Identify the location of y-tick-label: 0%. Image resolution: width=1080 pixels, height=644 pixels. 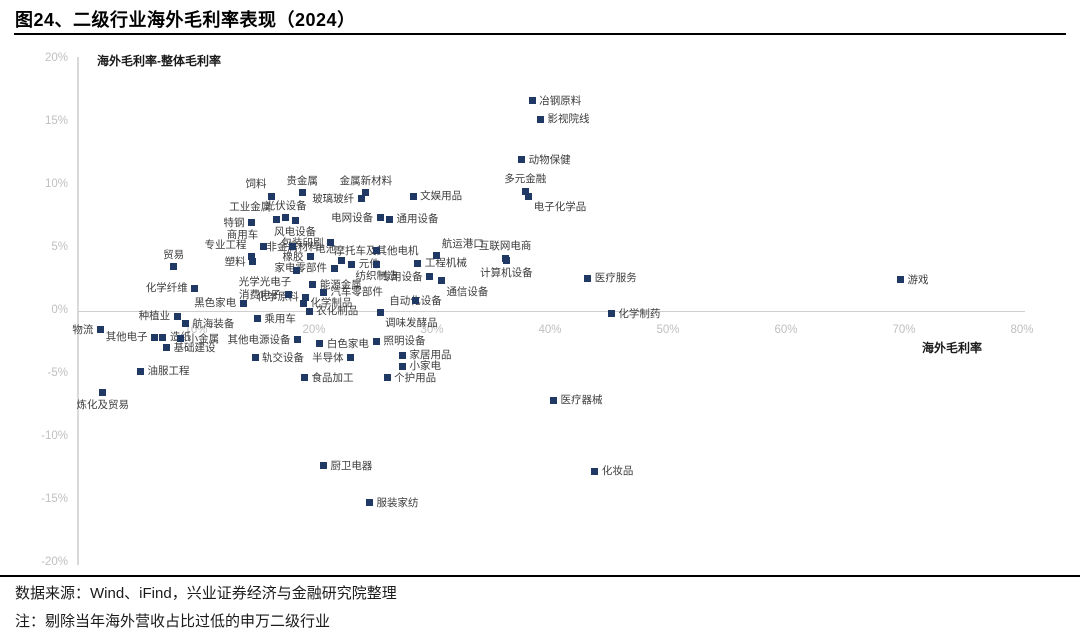
(59, 310).